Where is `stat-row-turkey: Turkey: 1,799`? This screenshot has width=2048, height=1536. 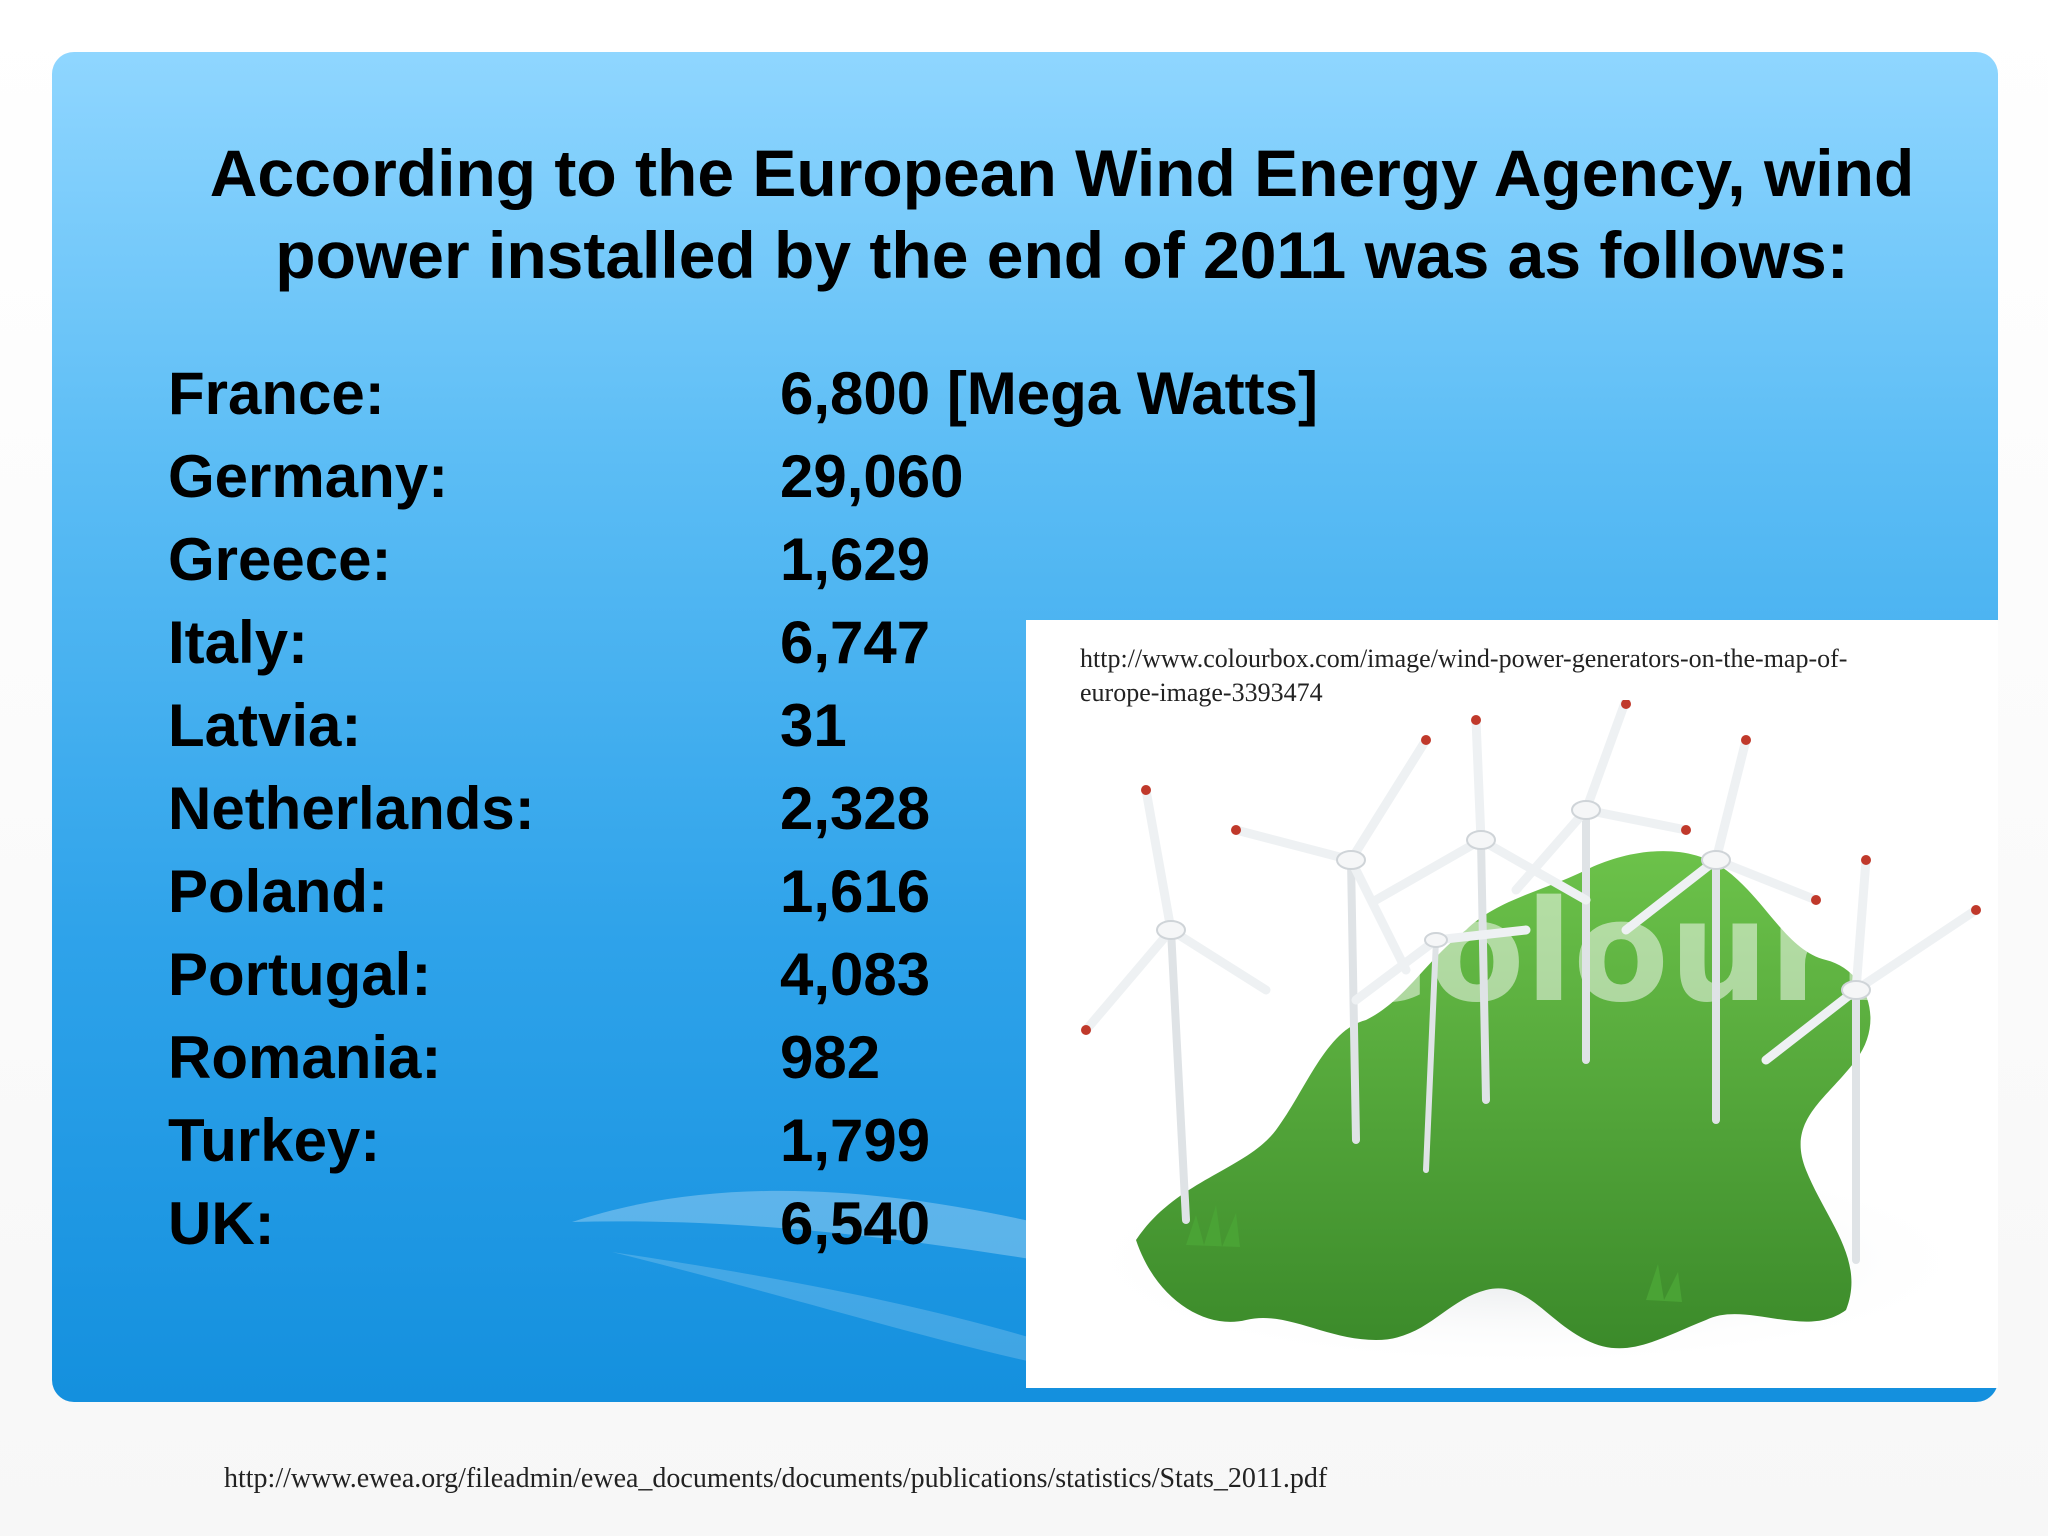
stat-row-turkey: Turkey: 1,799 is located at coordinates (768, 1141).